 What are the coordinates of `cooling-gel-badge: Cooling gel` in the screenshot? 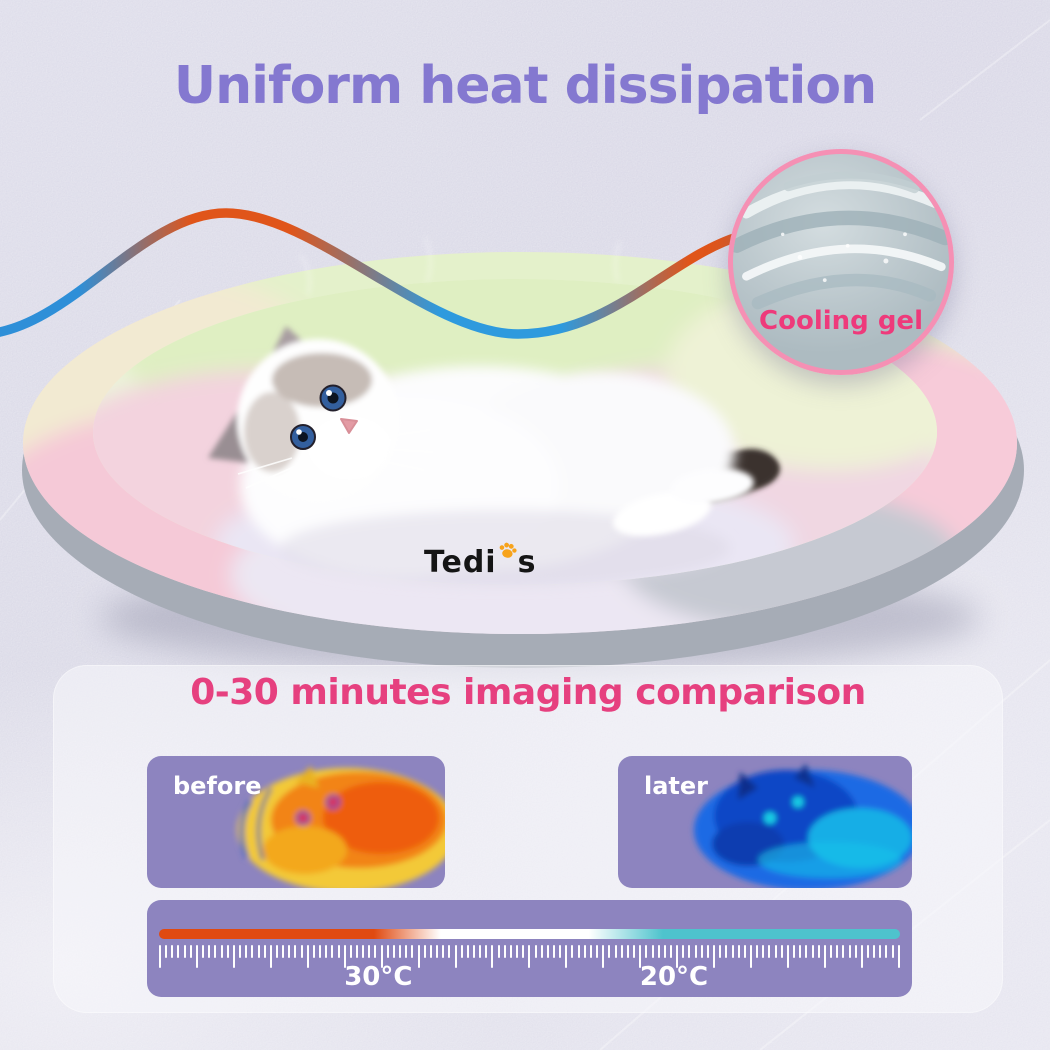 It's located at (841, 262).